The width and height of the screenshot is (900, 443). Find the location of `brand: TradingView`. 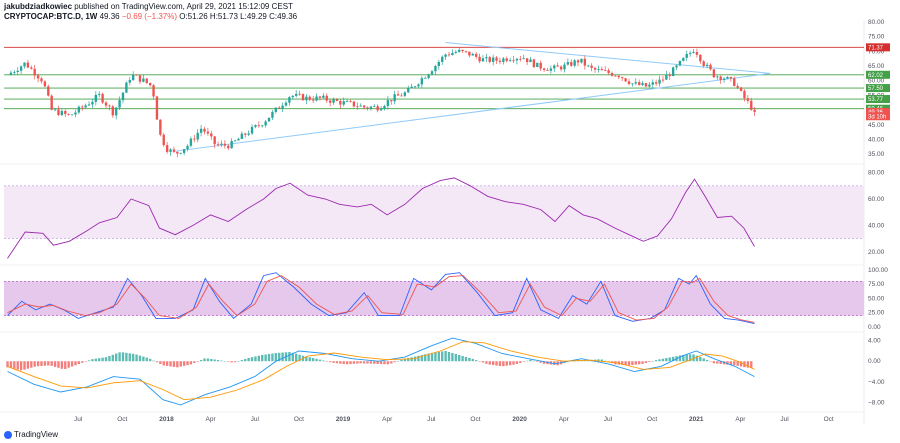

brand: TradingView is located at coordinates (36, 434).